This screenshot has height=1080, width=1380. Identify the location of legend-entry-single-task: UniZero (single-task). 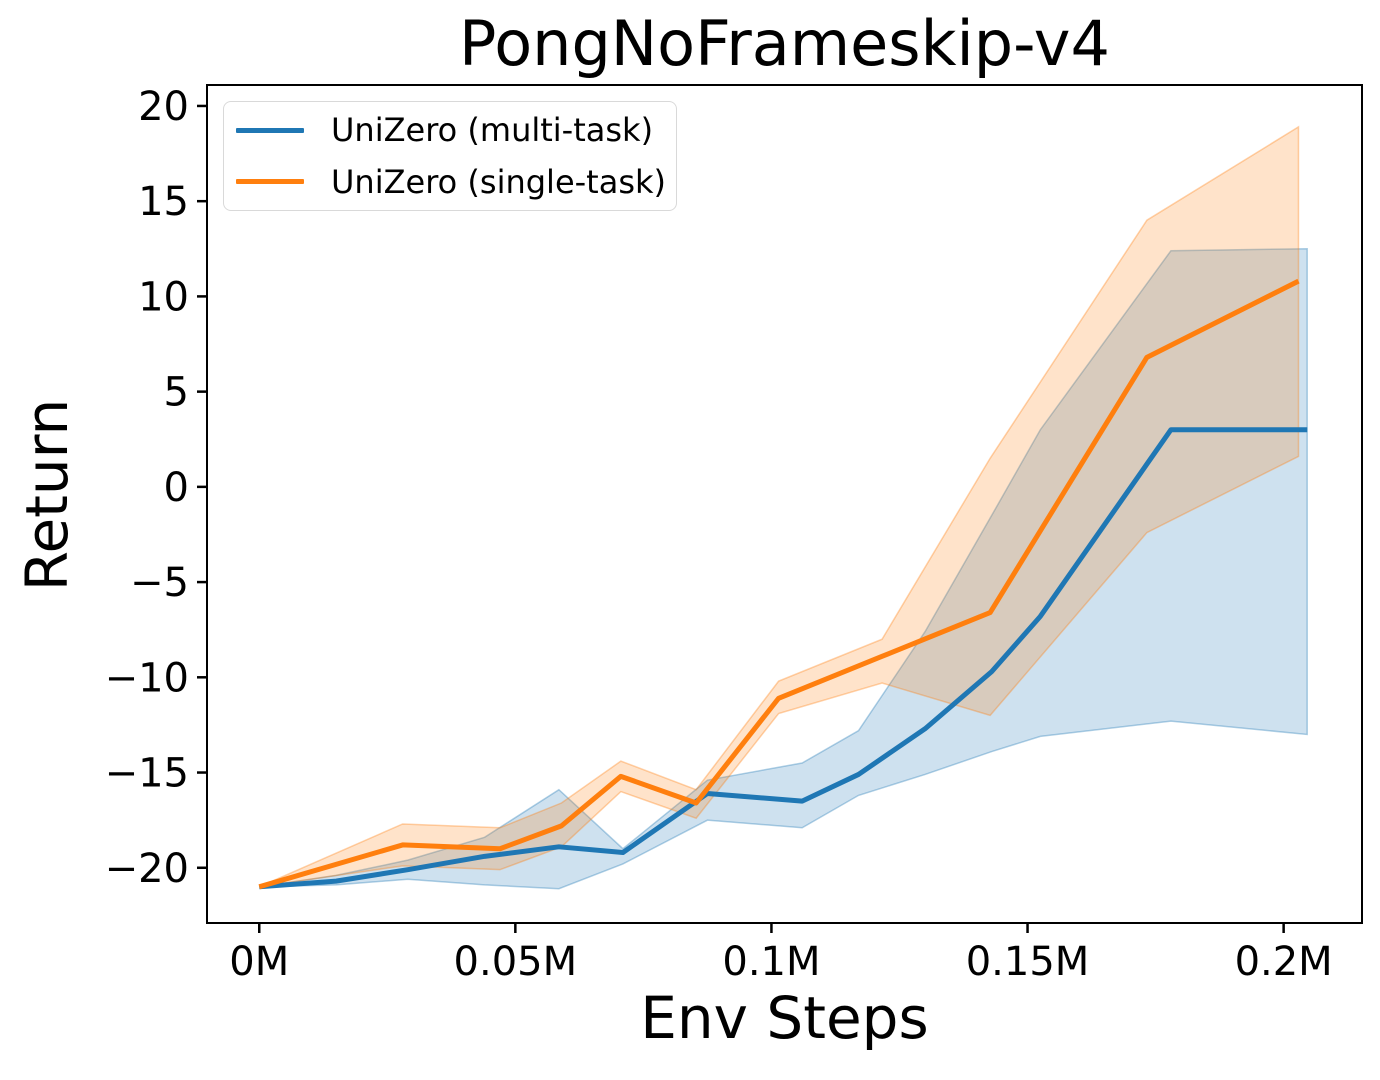
(450, 182).